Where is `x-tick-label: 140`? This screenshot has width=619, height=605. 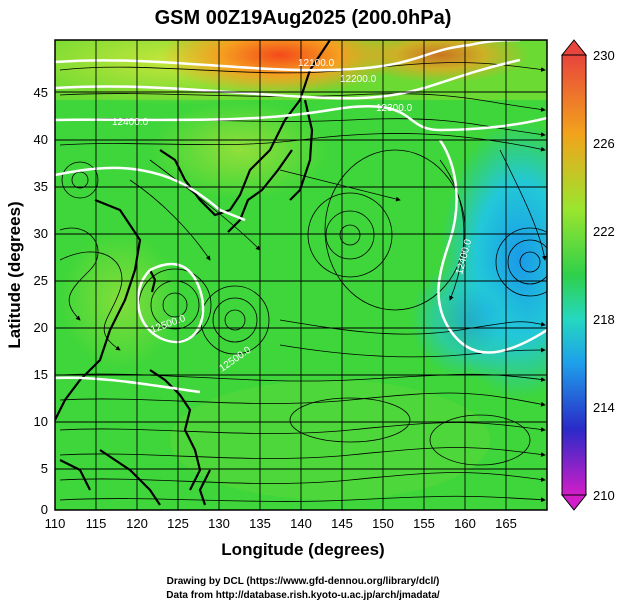
x-tick-label: 140 is located at coordinates (301, 523).